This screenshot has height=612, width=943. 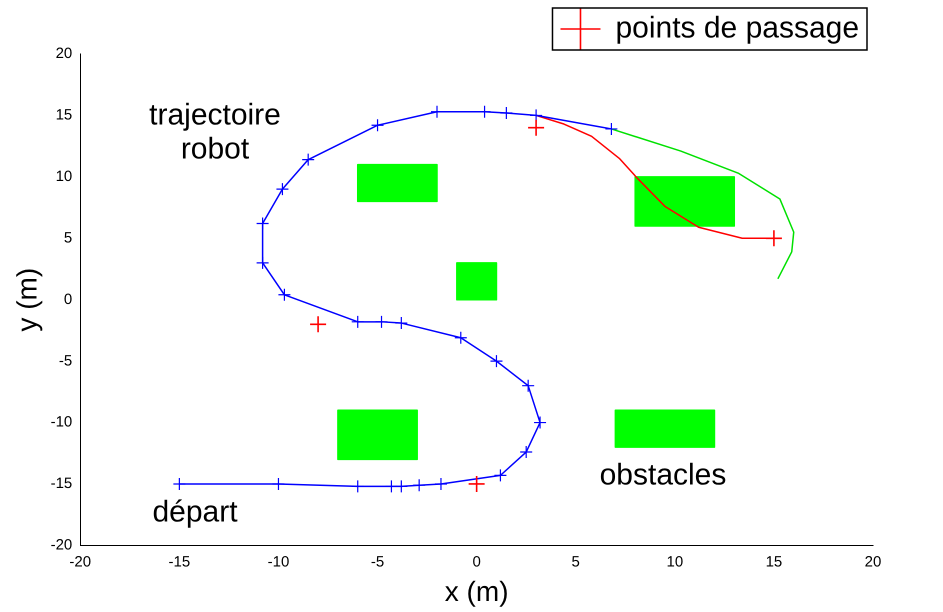 I want to click on annotation: trajectoire robot, so click(x=215, y=132).